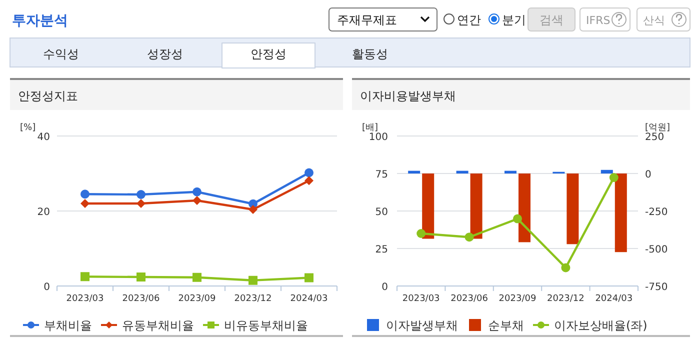  I want to click on legend-label: 부채비율, so click(68, 325).